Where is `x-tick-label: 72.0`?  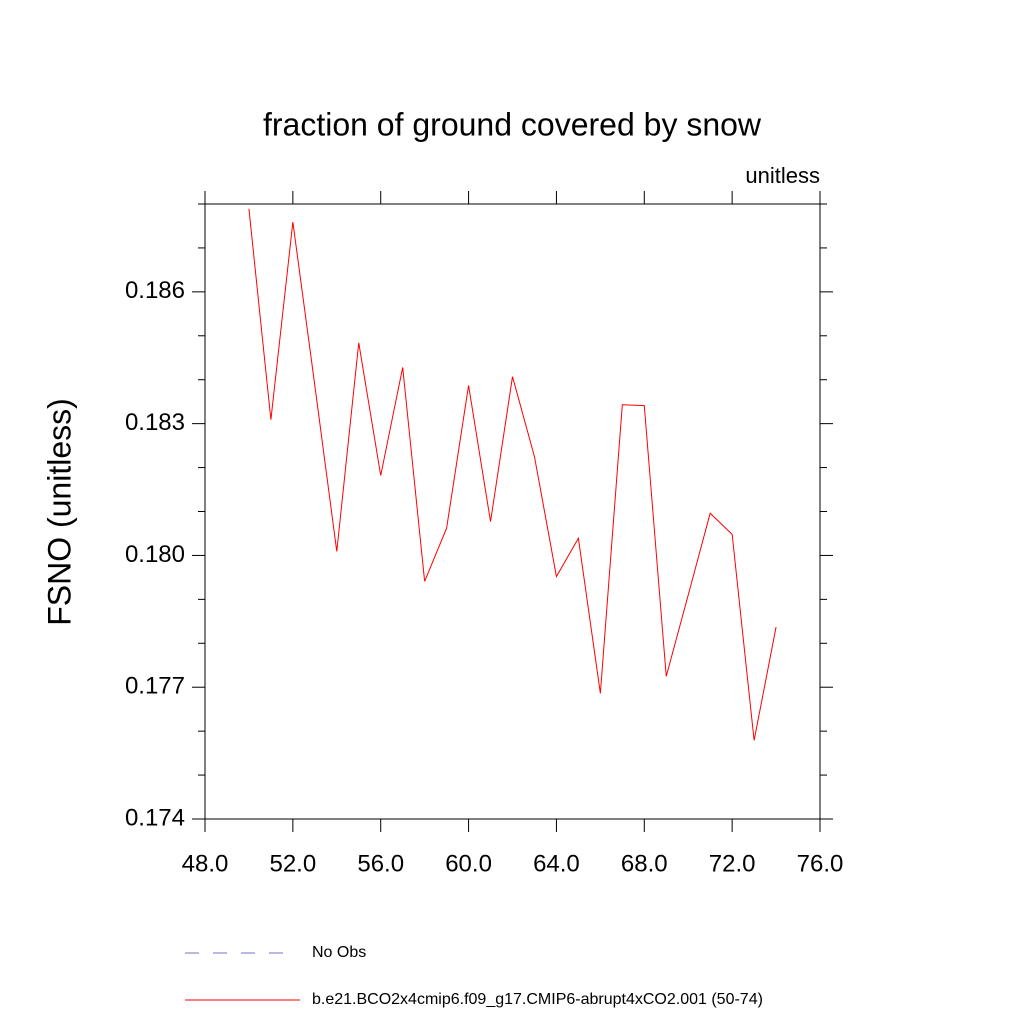 x-tick-label: 72.0 is located at coordinates (732, 863).